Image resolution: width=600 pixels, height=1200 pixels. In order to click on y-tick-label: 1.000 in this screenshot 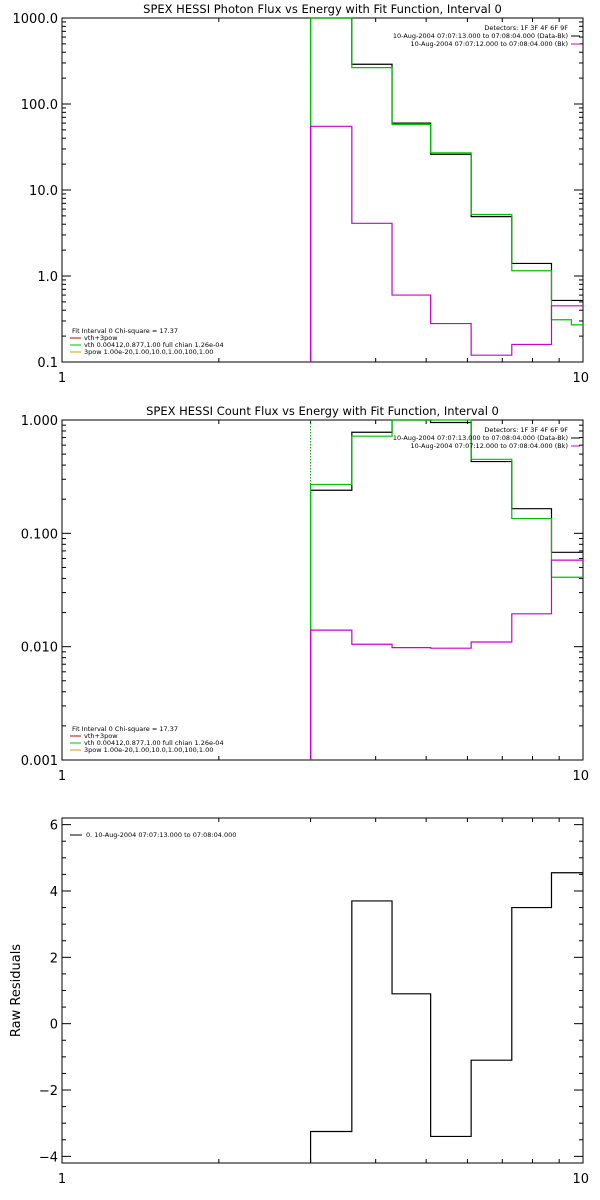, I will do `click(39, 421)`.